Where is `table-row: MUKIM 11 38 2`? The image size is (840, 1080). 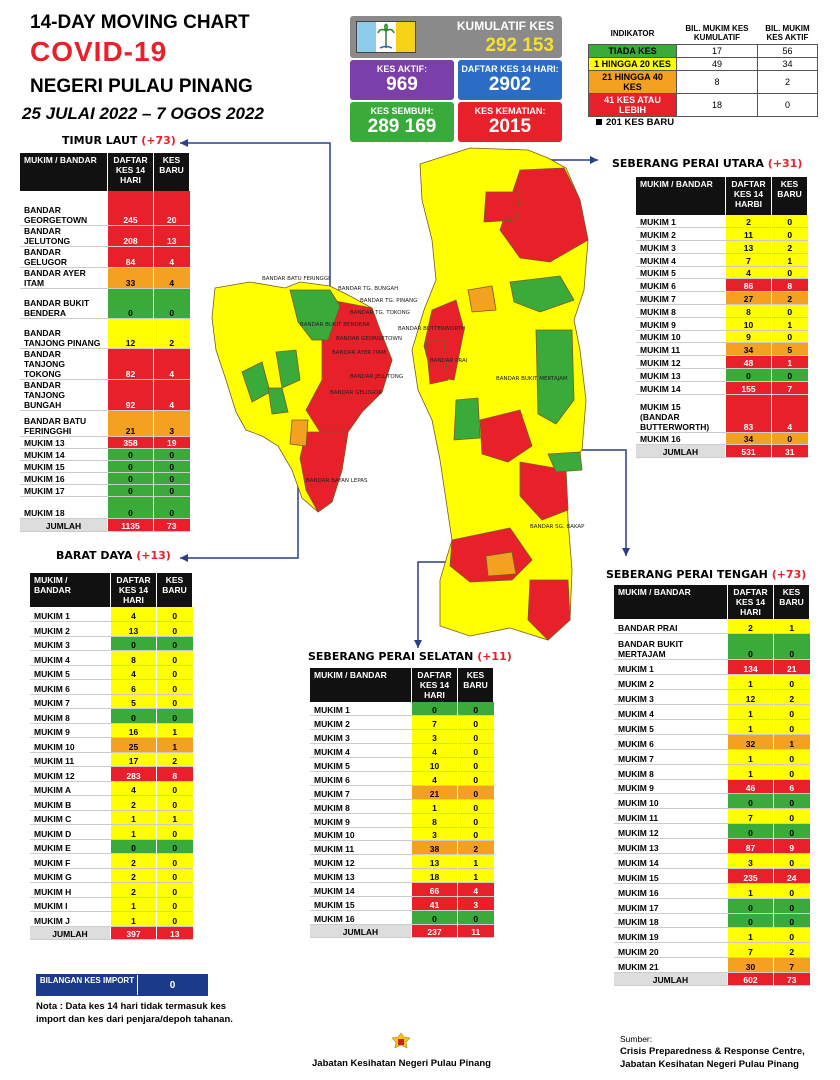 table-row: MUKIM 11 38 2 is located at coordinates (402, 848).